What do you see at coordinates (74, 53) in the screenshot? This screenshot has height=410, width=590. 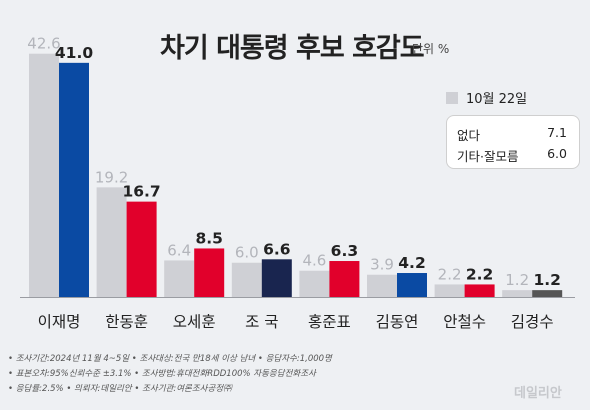 I see `data-label-current: 41.0` at bounding box center [74, 53].